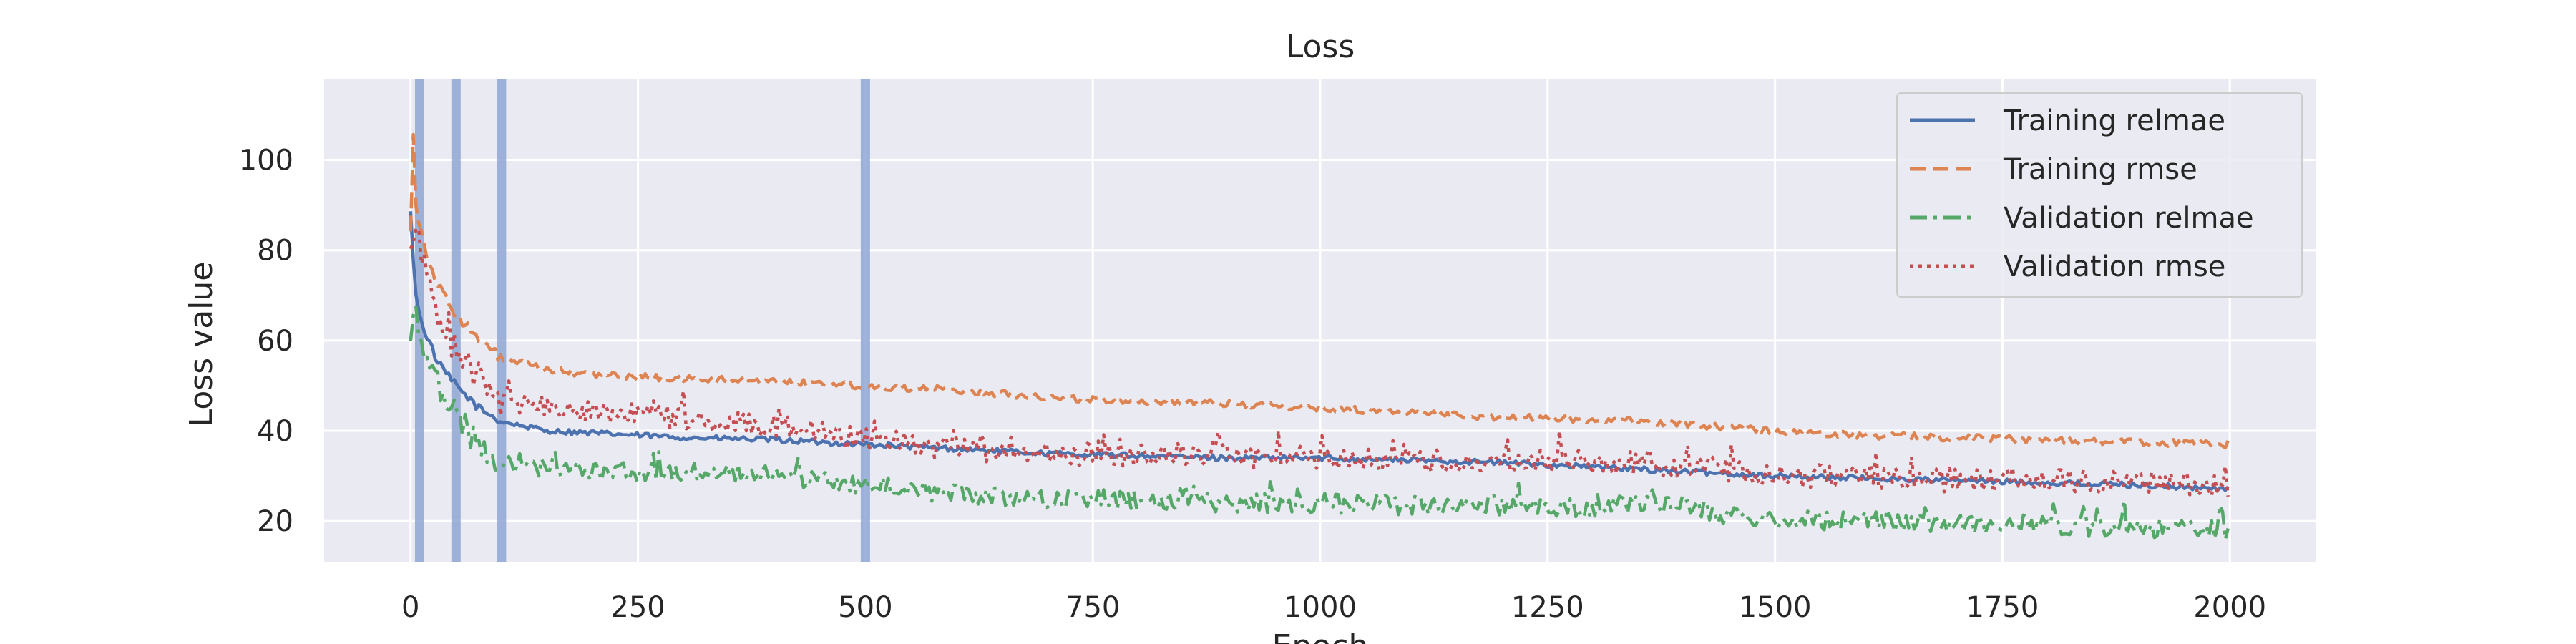 The image size is (2576, 644). Describe the element at coordinates (410, 607) in the screenshot. I see `x-tick-label: 0` at that location.